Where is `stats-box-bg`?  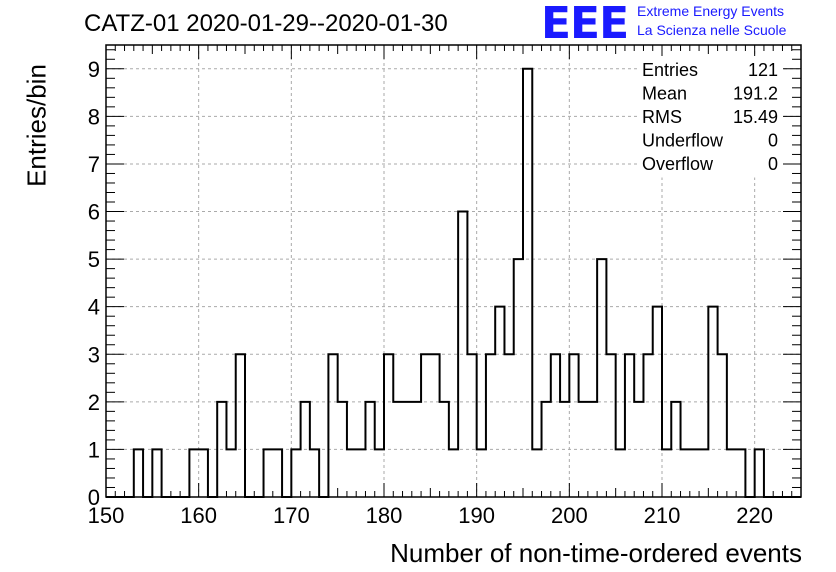 stats-box-bg is located at coordinates (710, 117).